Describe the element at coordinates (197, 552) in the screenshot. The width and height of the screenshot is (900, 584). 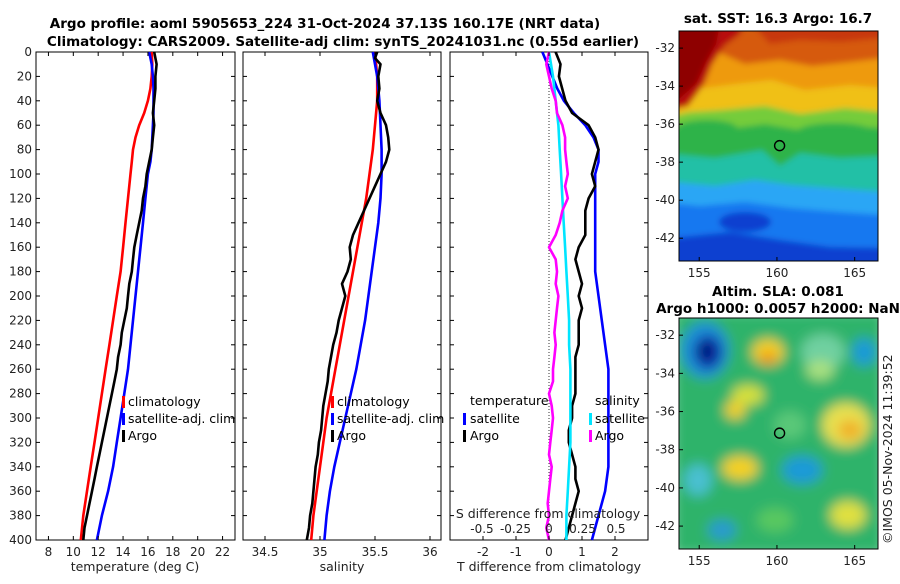
I see `x-tick-label: 20` at that location.